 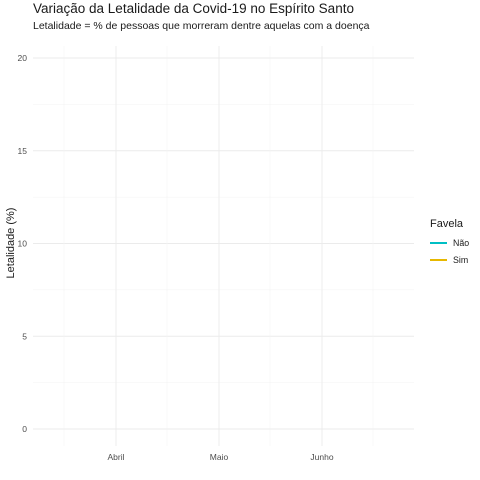 I want to click on y-tick-label: 20, so click(x=23, y=58).